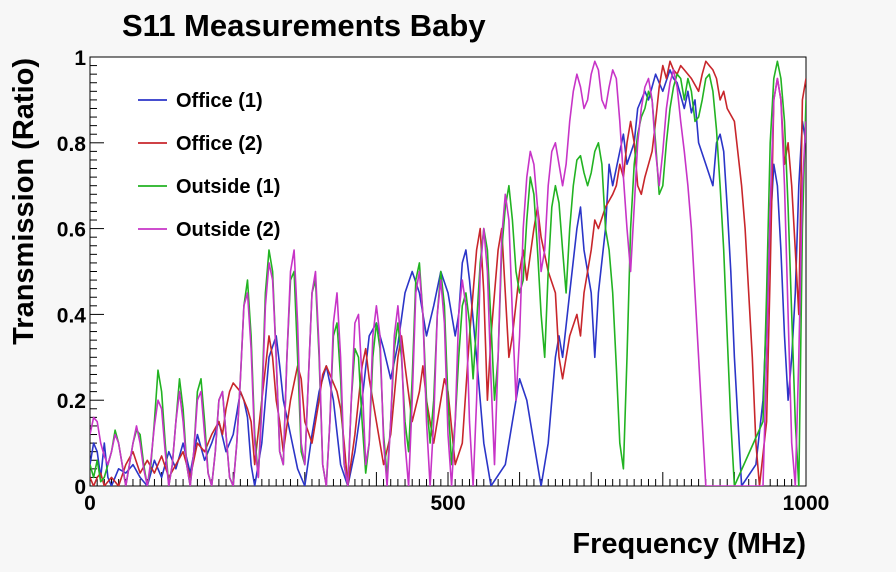 Image resolution: width=896 pixels, height=572 pixels. I want to click on legend-label: Outside (1), so click(228, 187).